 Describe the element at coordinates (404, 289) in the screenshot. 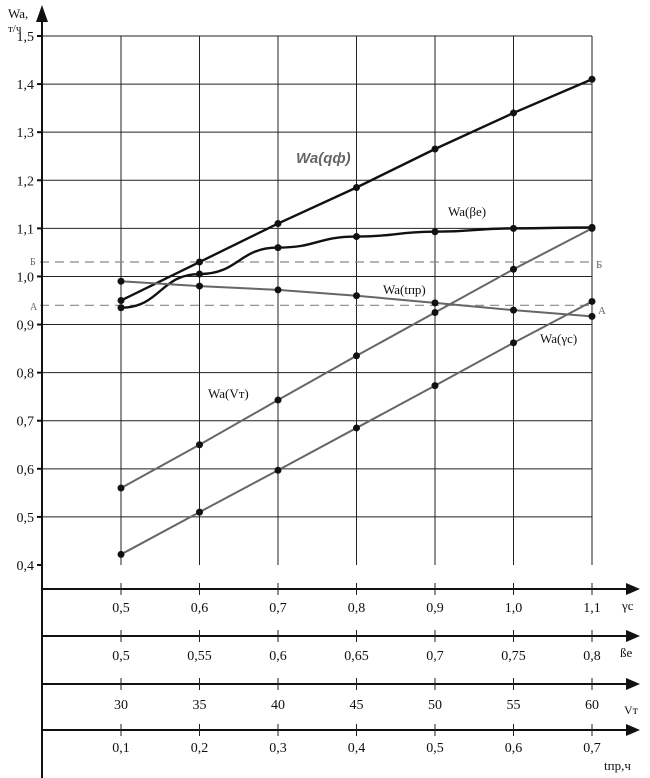

I see `series-label-tpr: Wa(tпр)` at that location.